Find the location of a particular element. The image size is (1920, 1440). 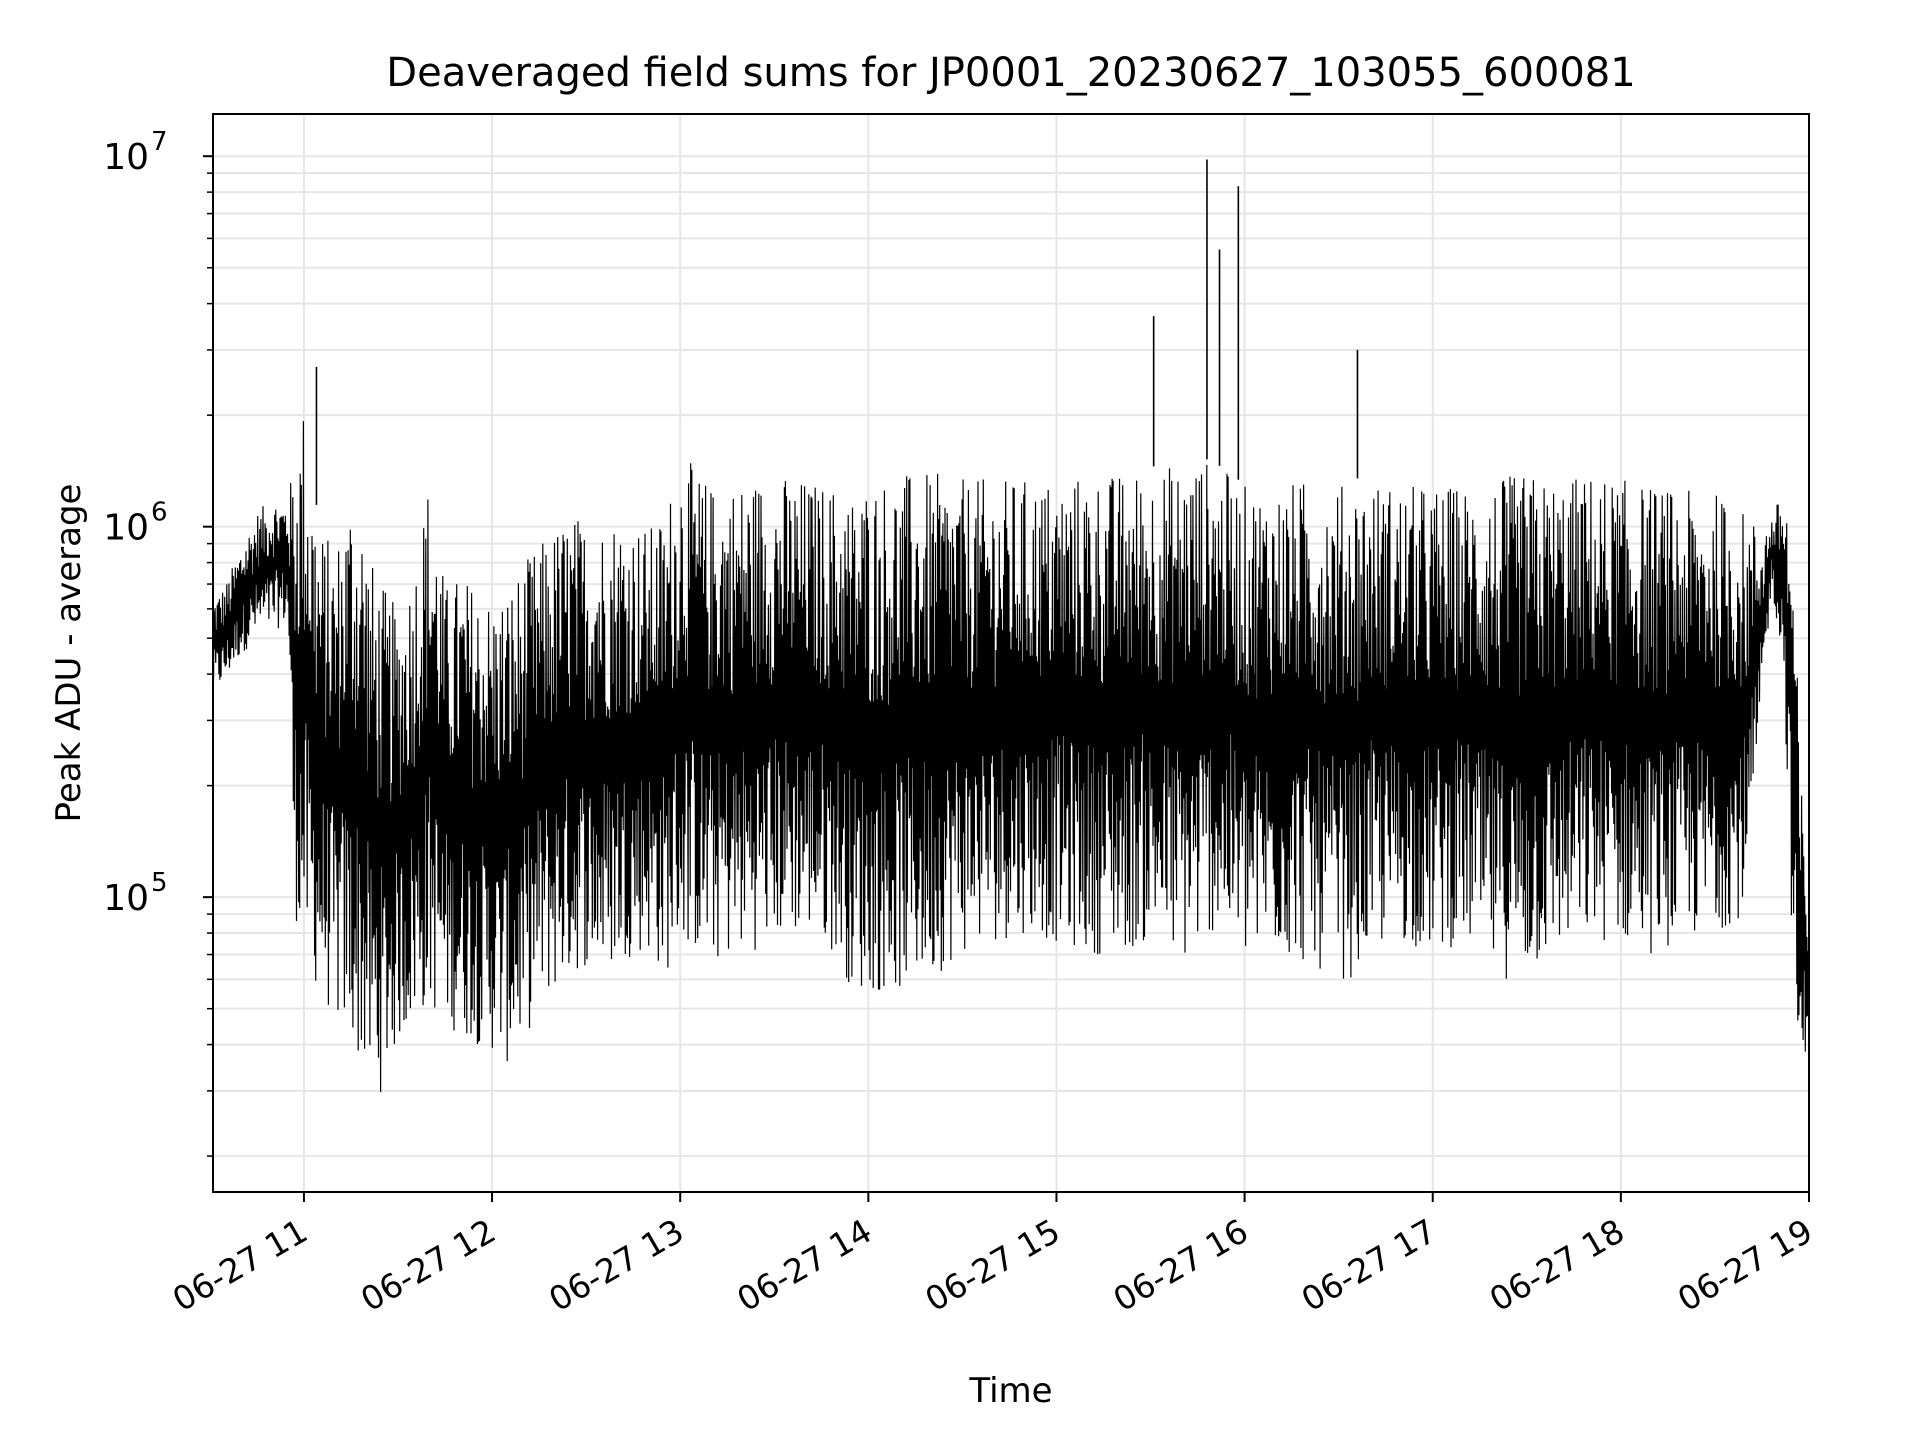

y-tick-exponent: 5 is located at coordinates (159, 883).